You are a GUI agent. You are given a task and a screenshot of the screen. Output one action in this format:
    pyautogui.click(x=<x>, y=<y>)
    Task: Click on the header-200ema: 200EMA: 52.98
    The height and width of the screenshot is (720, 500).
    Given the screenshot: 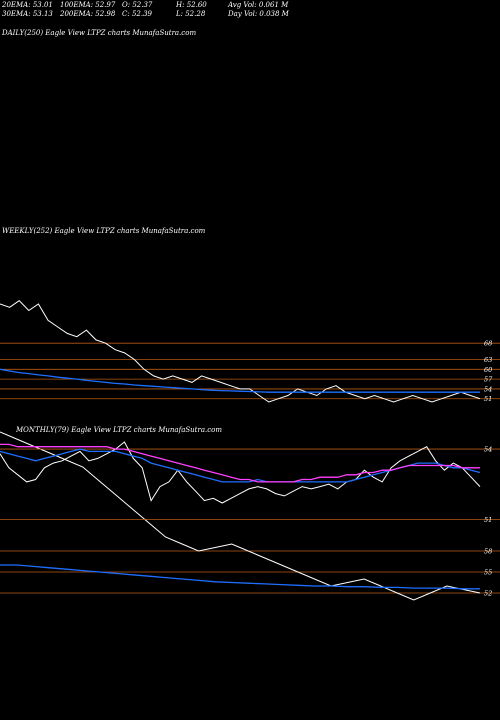 What is the action you would take?
    pyautogui.click(x=88, y=14)
    